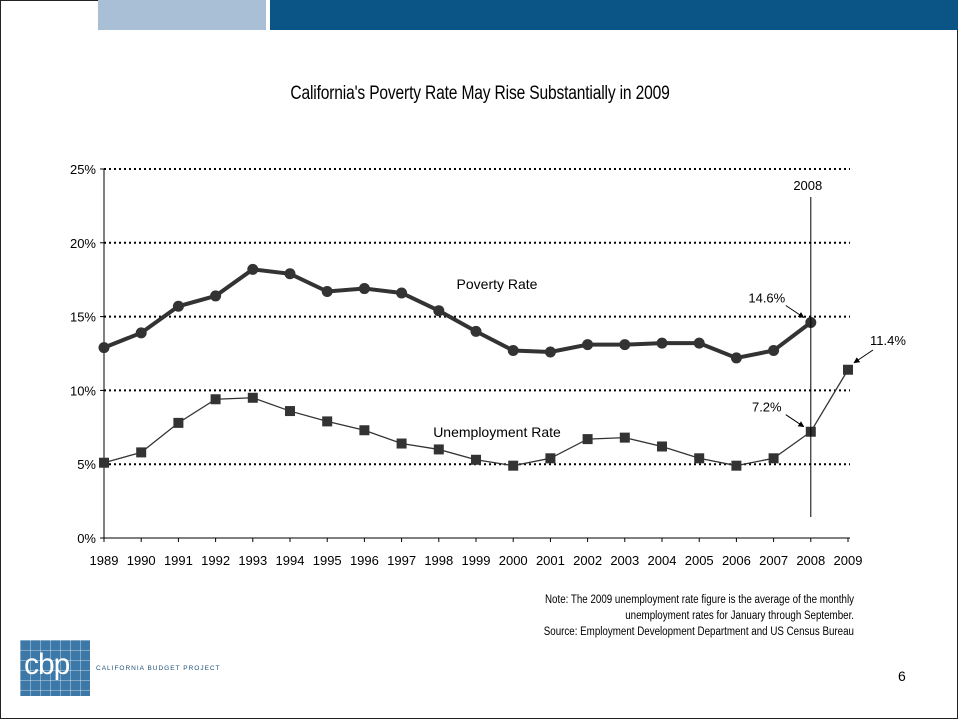 The width and height of the screenshot is (960, 721). Describe the element at coordinates (83, 390) in the screenshot. I see `y-tick-label: 10%` at that location.